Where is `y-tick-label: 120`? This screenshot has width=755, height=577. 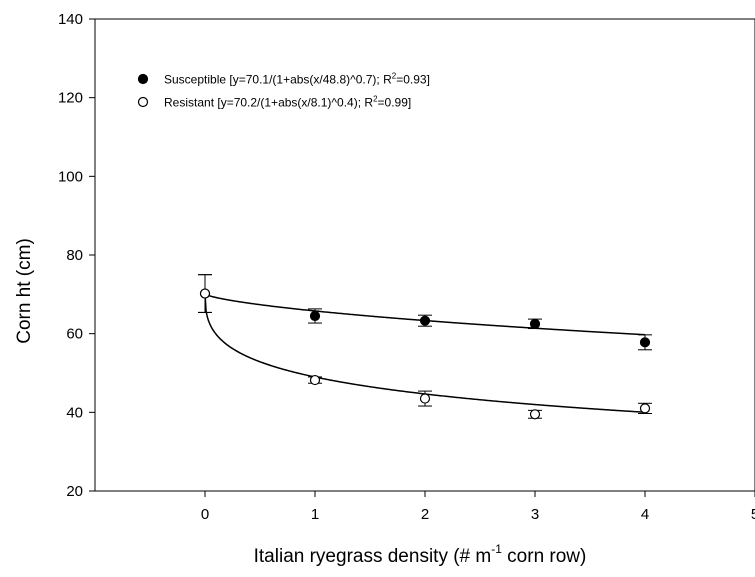 y-tick-label: 120 is located at coordinates (70, 98).